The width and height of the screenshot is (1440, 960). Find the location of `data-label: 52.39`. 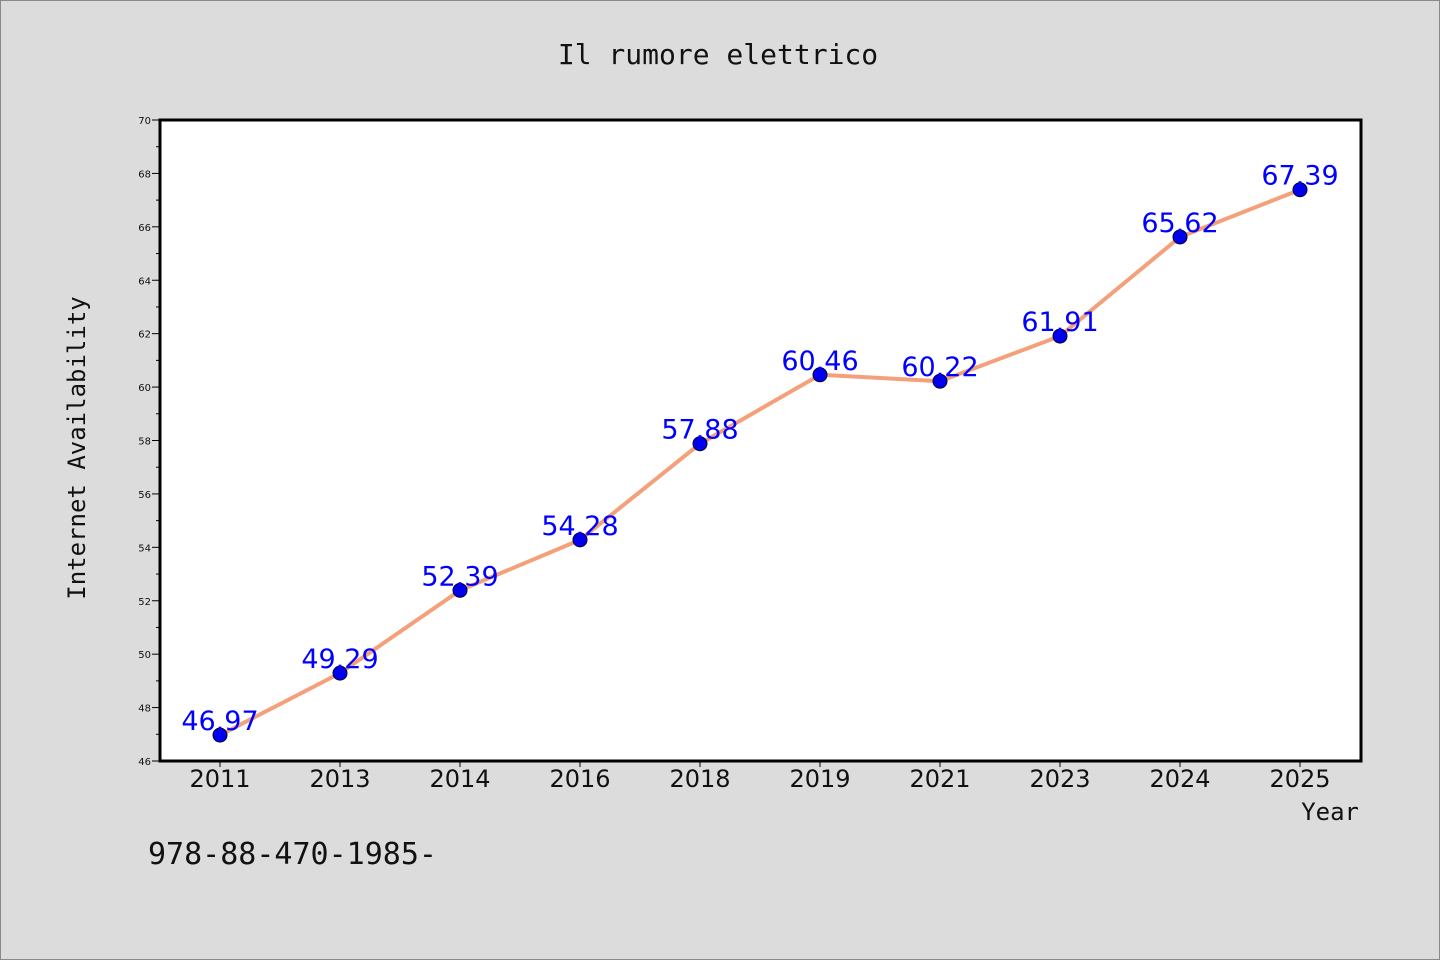

data-label: 52.39 is located at coordinates (459, 576).